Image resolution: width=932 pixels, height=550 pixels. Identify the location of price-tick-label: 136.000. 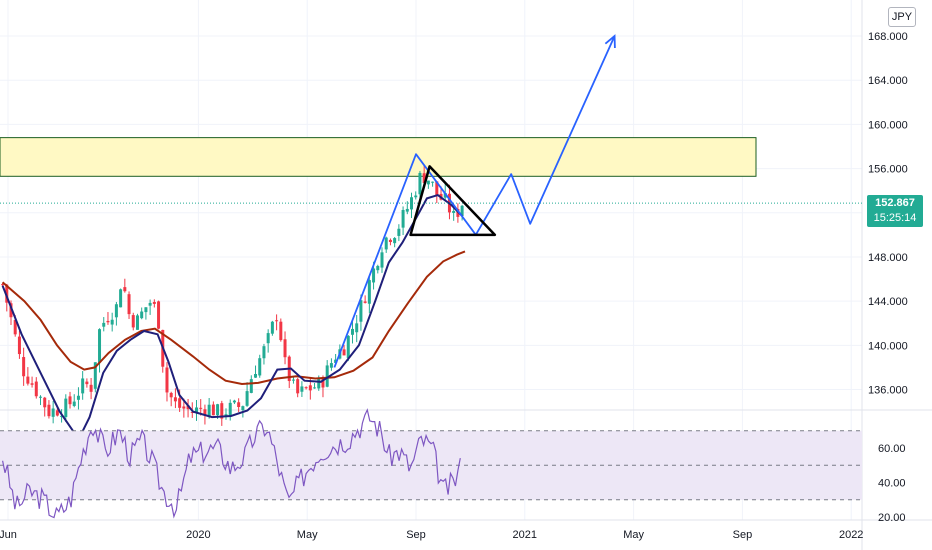
(888, 391).